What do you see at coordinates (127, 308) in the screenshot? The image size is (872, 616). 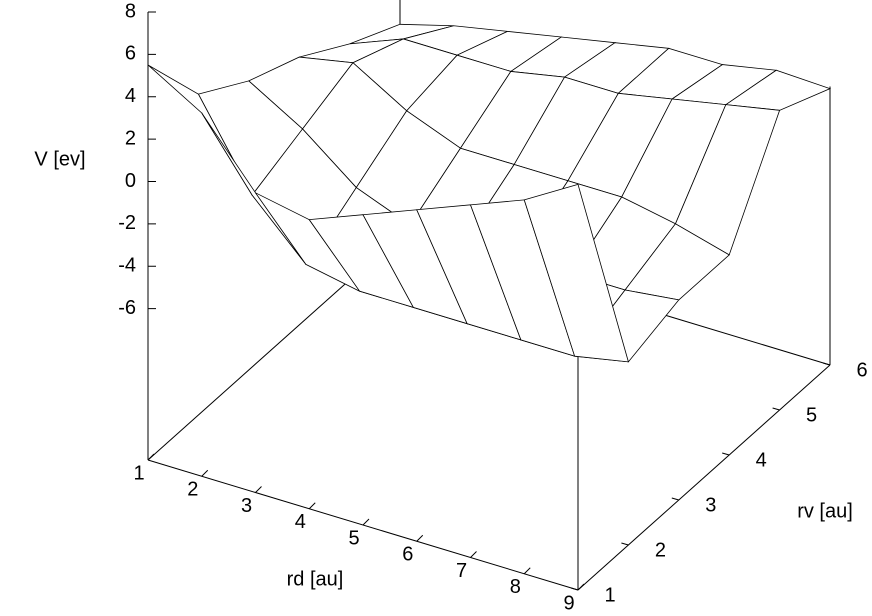 I see `z-tick-label: -6` at bounding box center [127, 308].